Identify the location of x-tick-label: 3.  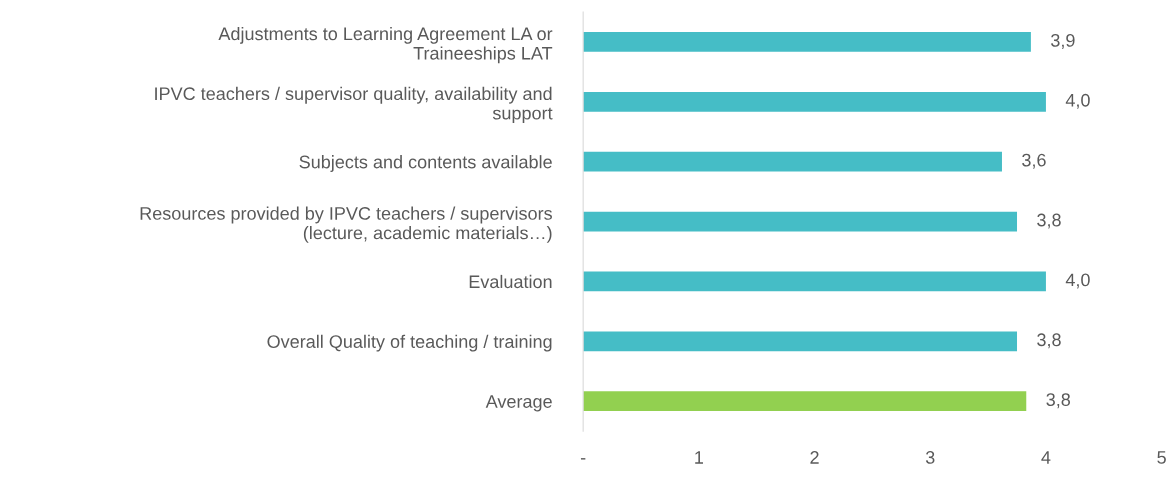
(930, 457).